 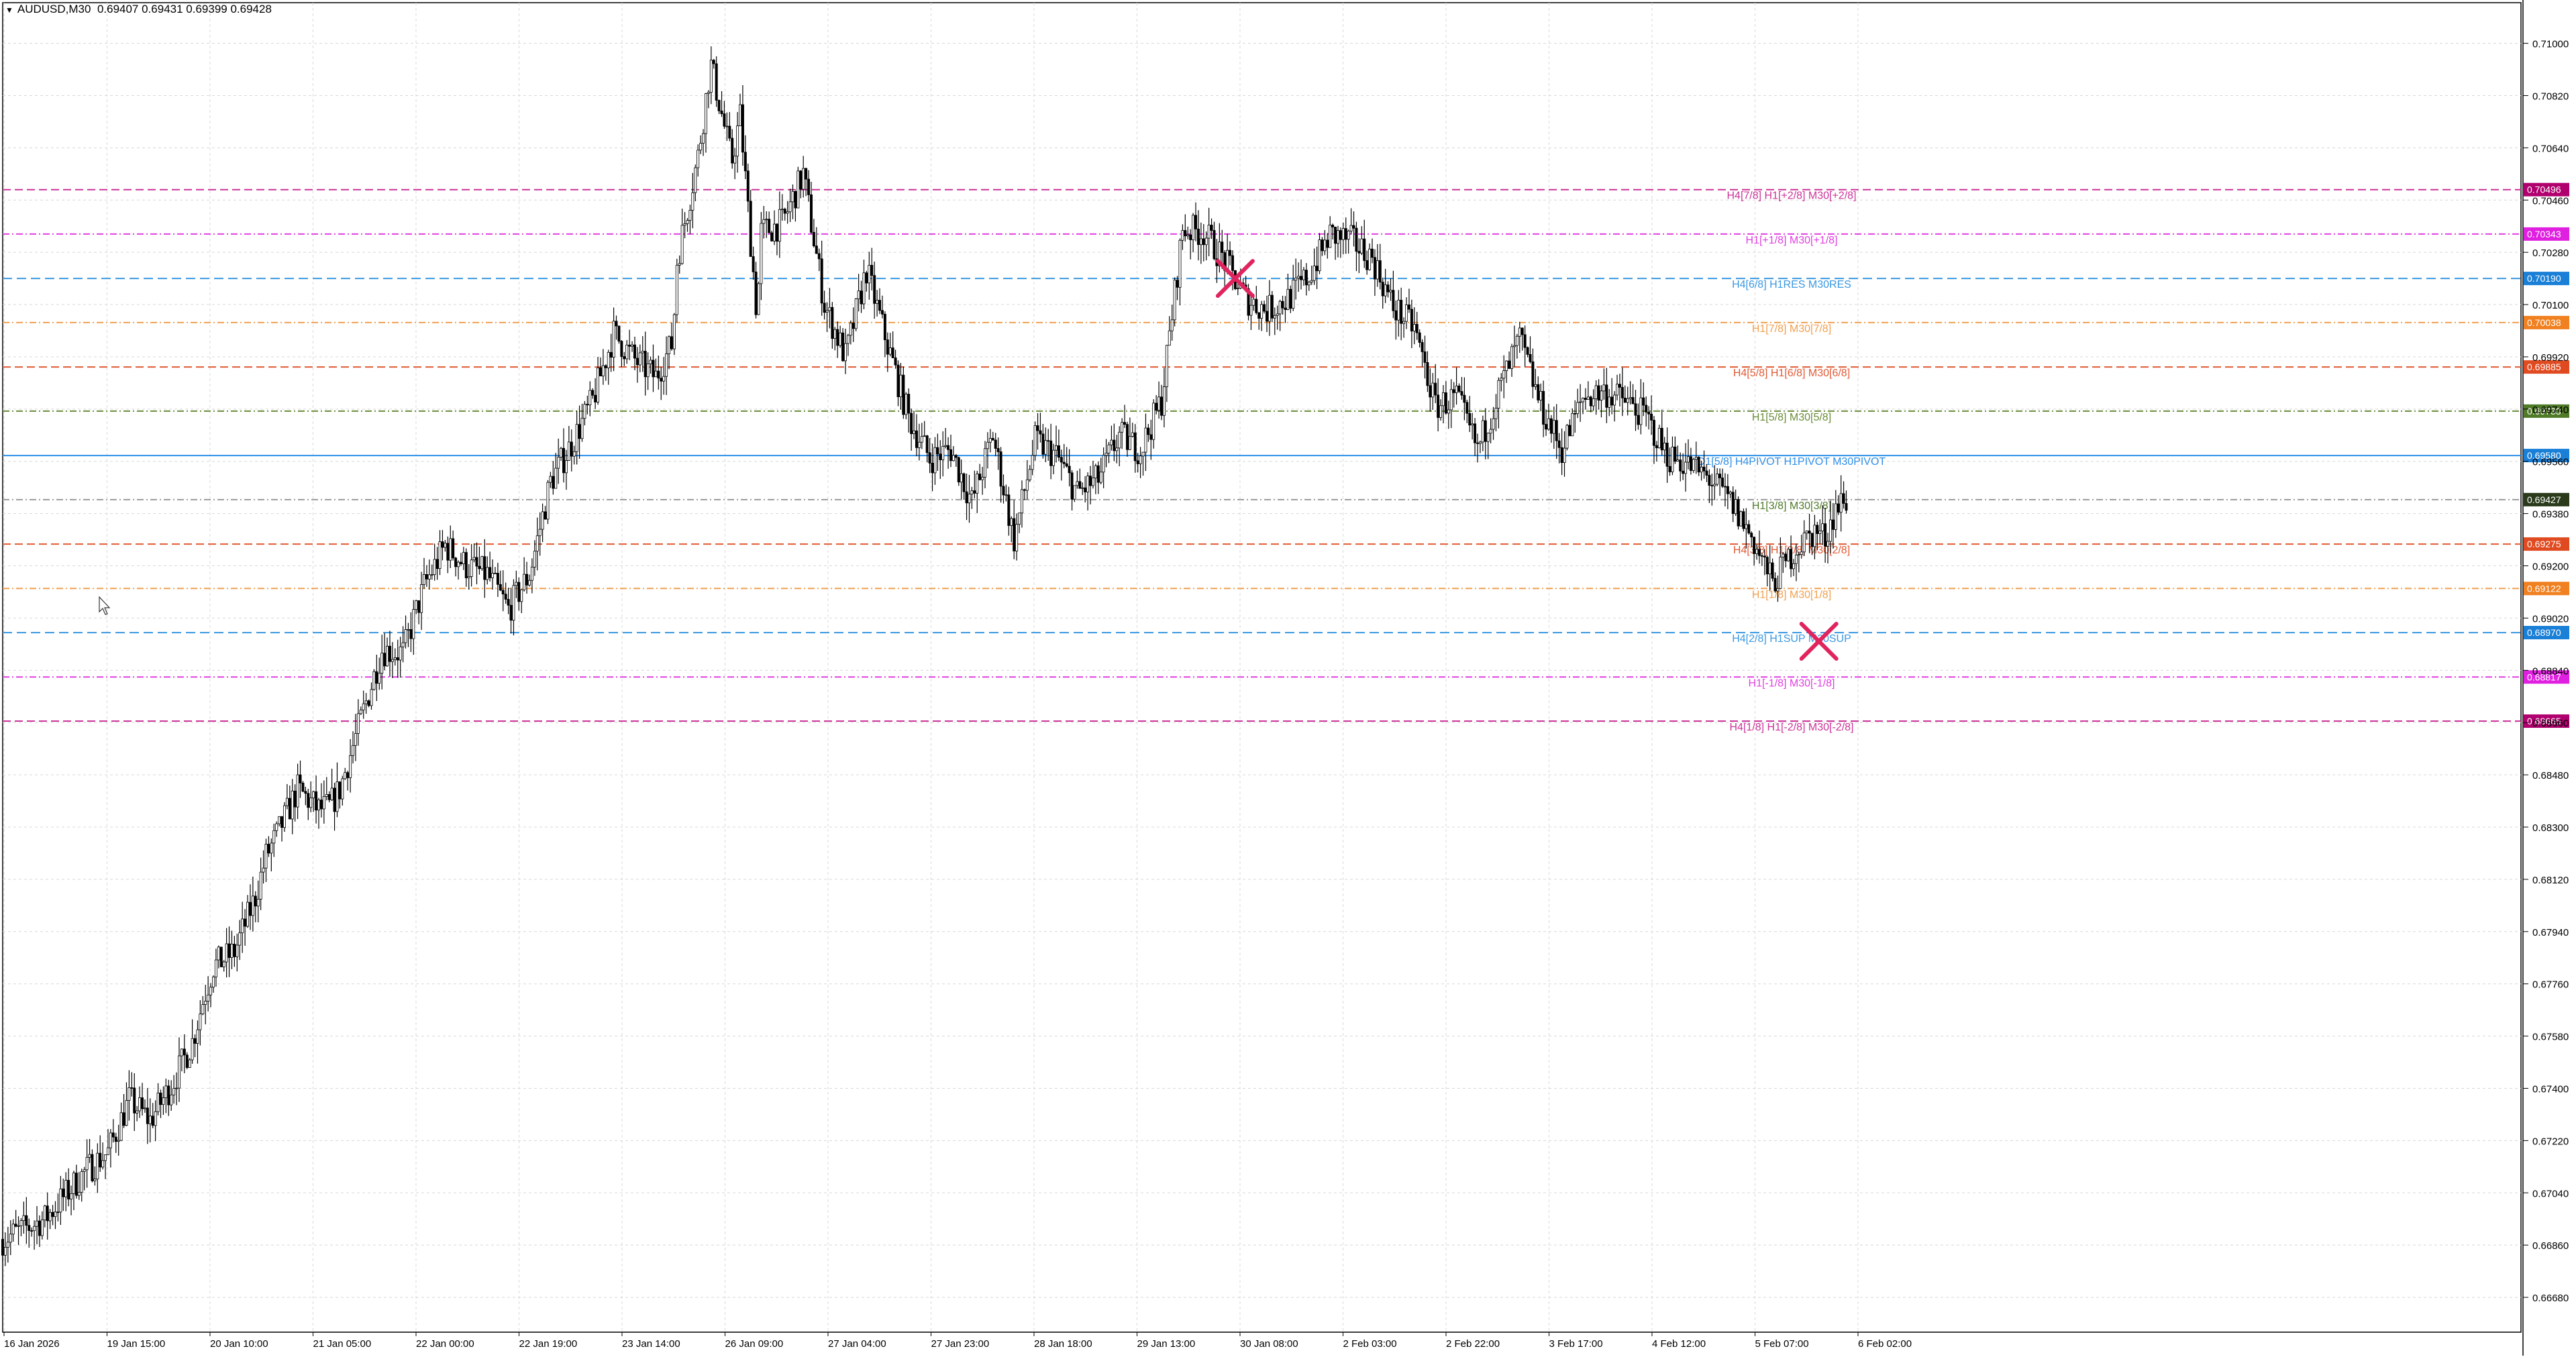 I want to click on y-tick-label: 0.68840, so click(x=2550, y=671).